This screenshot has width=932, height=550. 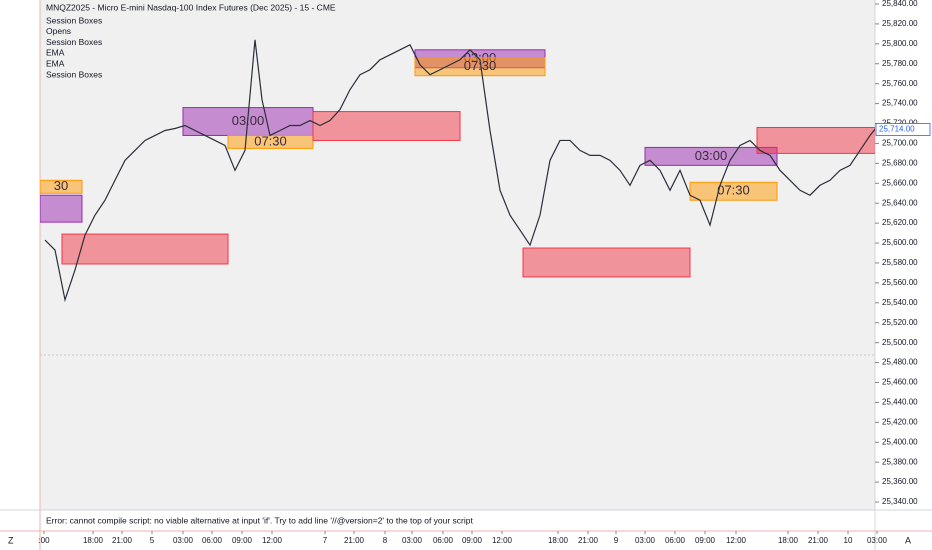 I want to click on y-tick-label: 25,460.00, so click(x=900, y=382).